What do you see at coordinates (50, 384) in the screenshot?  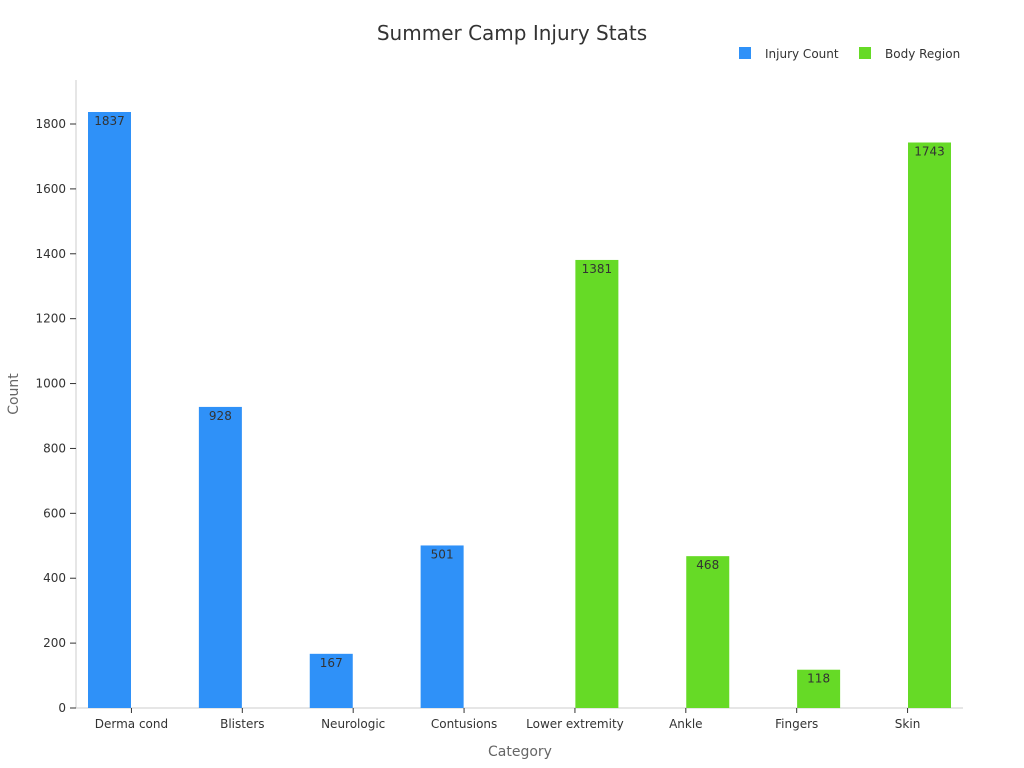 I see `y-tick-label: 1000` at bounding box center [50, 384].